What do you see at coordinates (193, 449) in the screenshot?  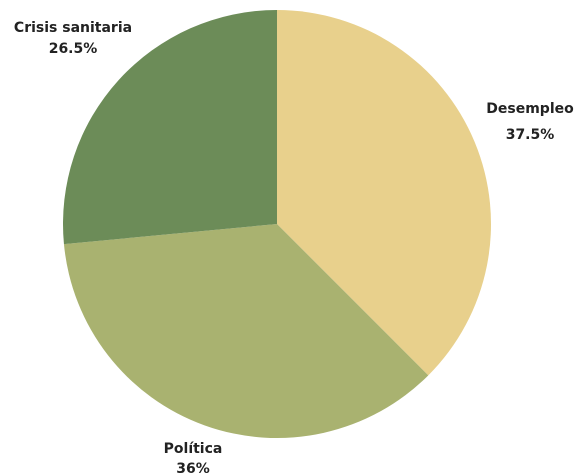 I see `slice-label-politica: Política` at bounding box center [193, 449].